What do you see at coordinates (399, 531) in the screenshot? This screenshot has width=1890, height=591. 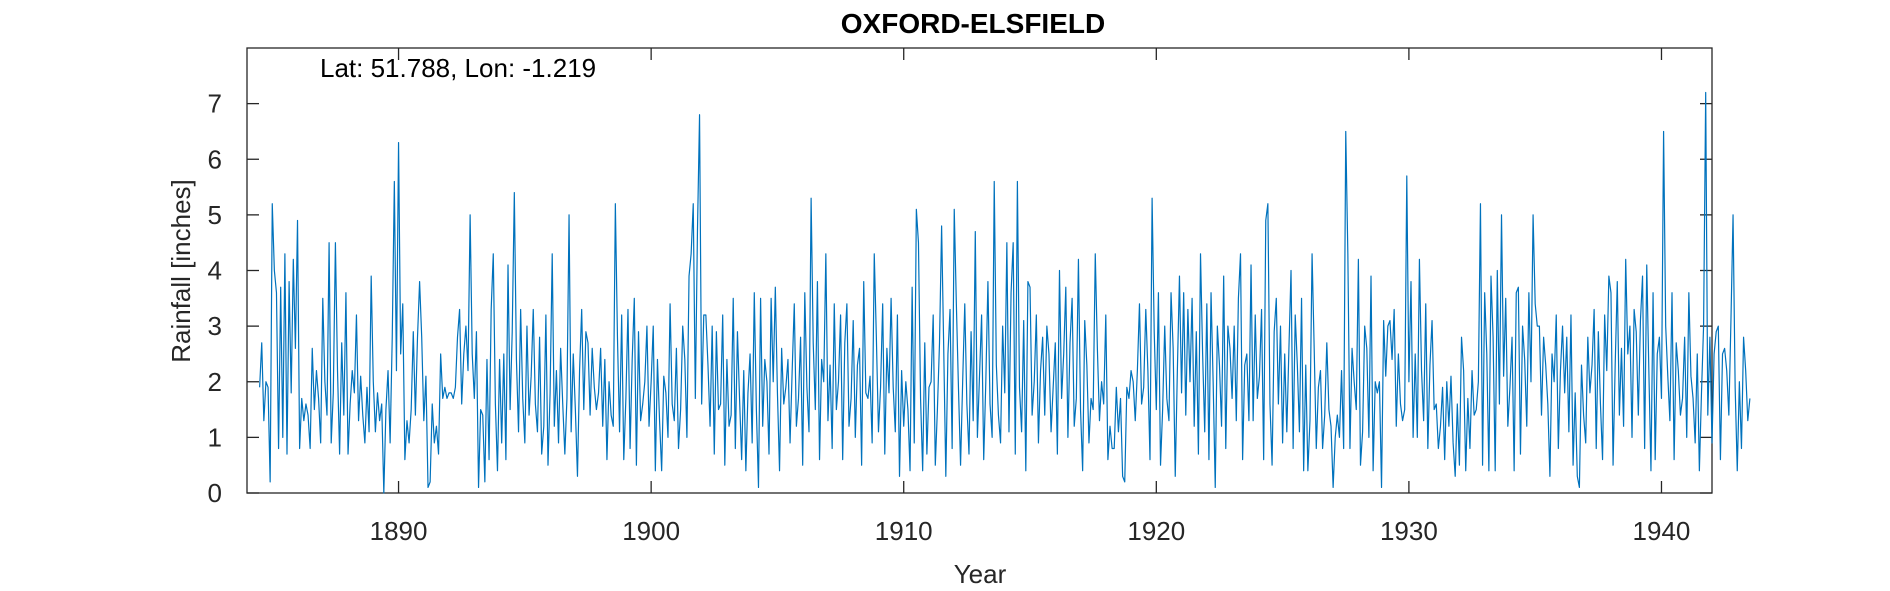 I see `x-tick-label: 1890` at bounding box center [399, 531].